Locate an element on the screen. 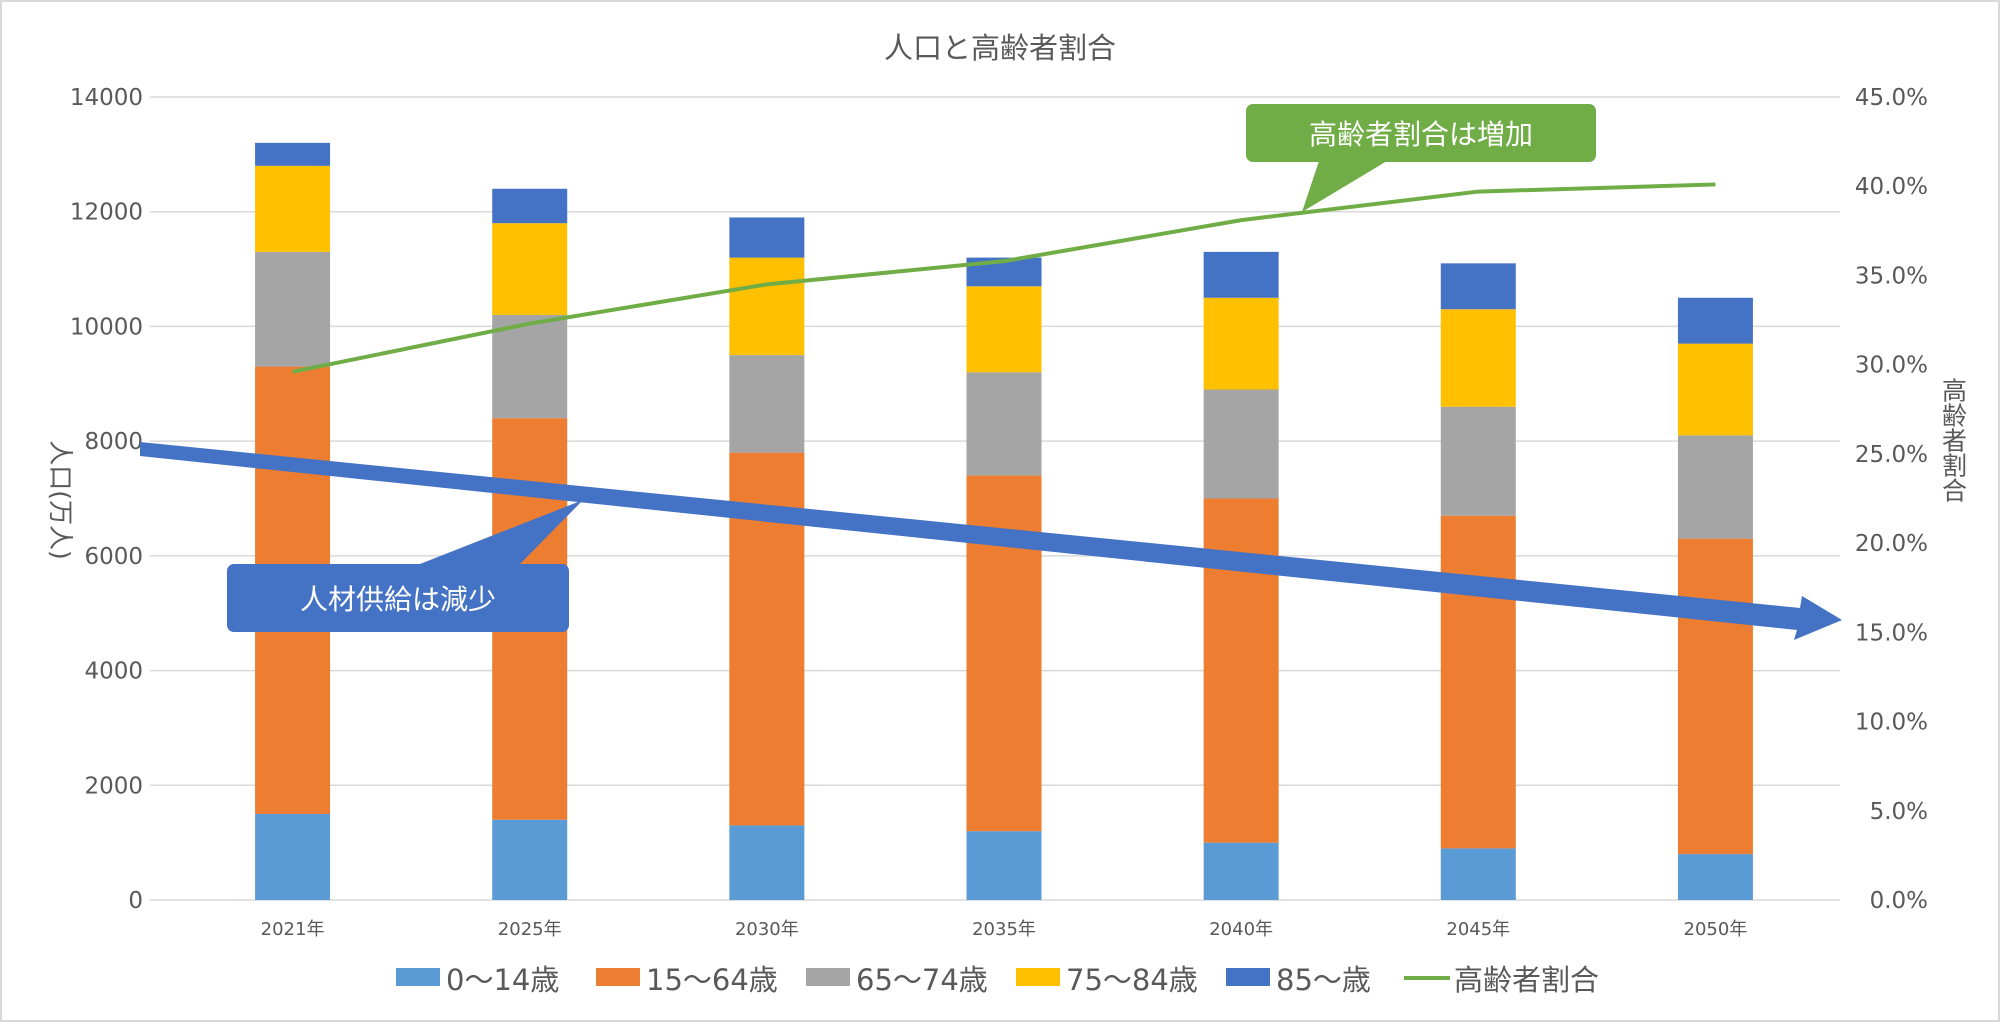  x-axis: 2021年 2025年 2030年 2035年 2040年 2045年 2050年 is located at coordinates (1004, 929).